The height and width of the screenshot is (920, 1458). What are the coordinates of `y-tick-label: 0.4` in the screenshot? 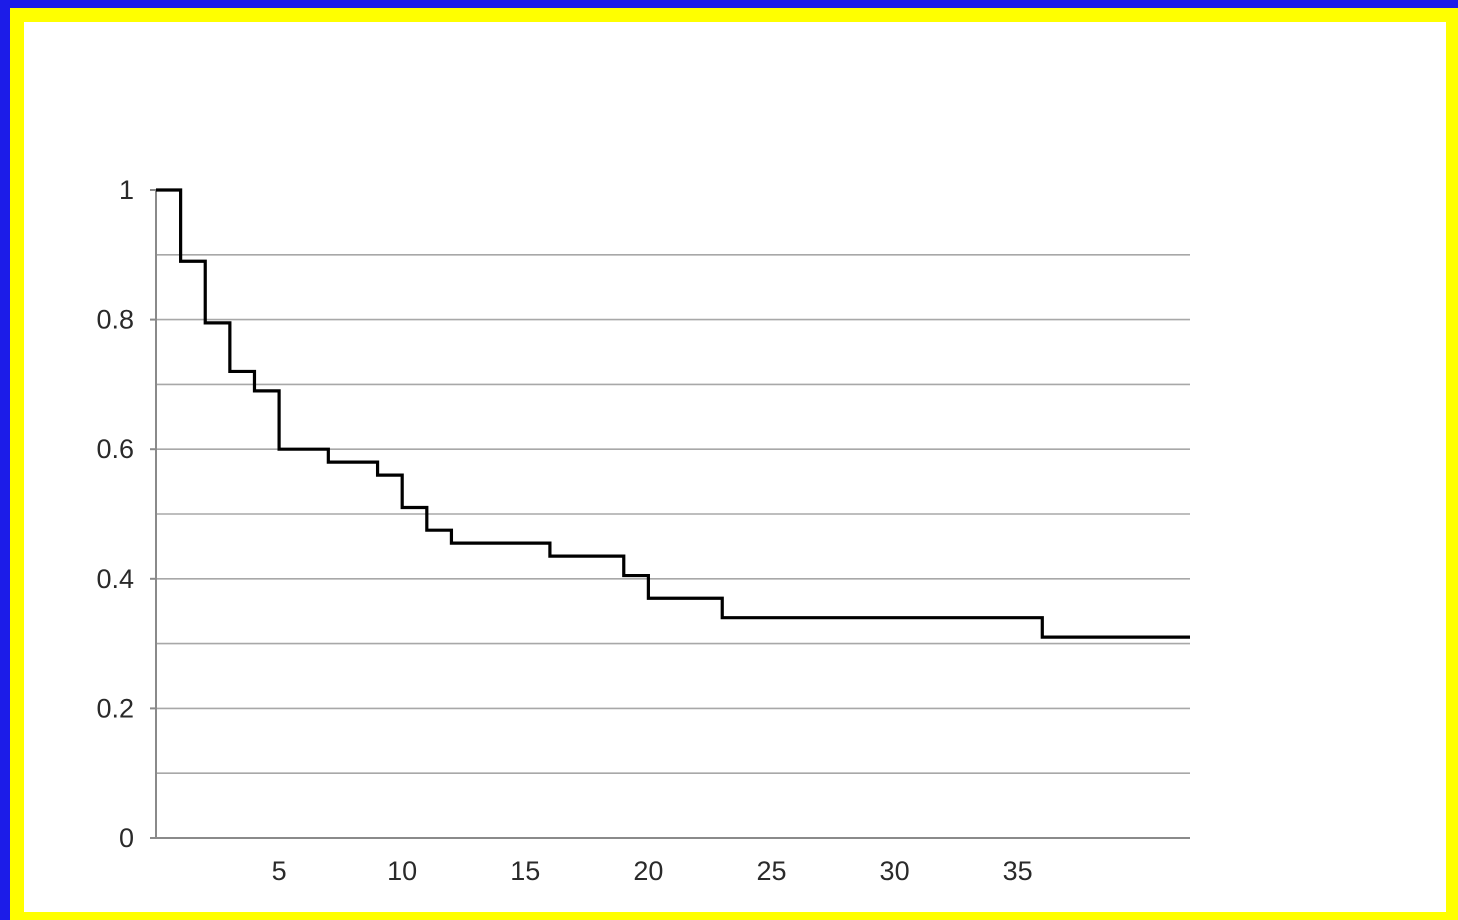 It's located at (115, 579).